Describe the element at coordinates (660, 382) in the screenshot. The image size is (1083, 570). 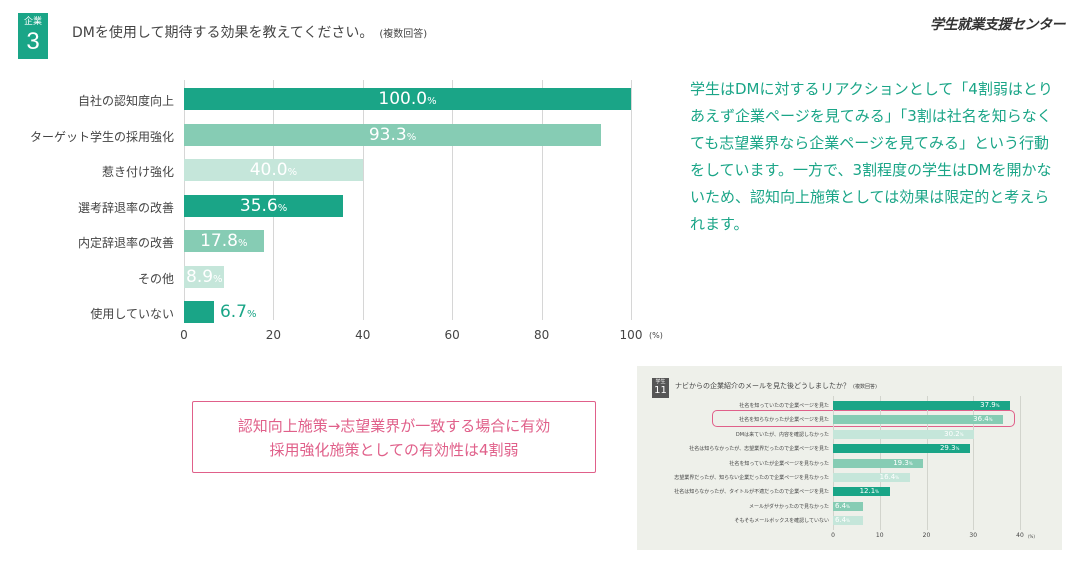
I see `inset-question-tag: 学生` at that location.